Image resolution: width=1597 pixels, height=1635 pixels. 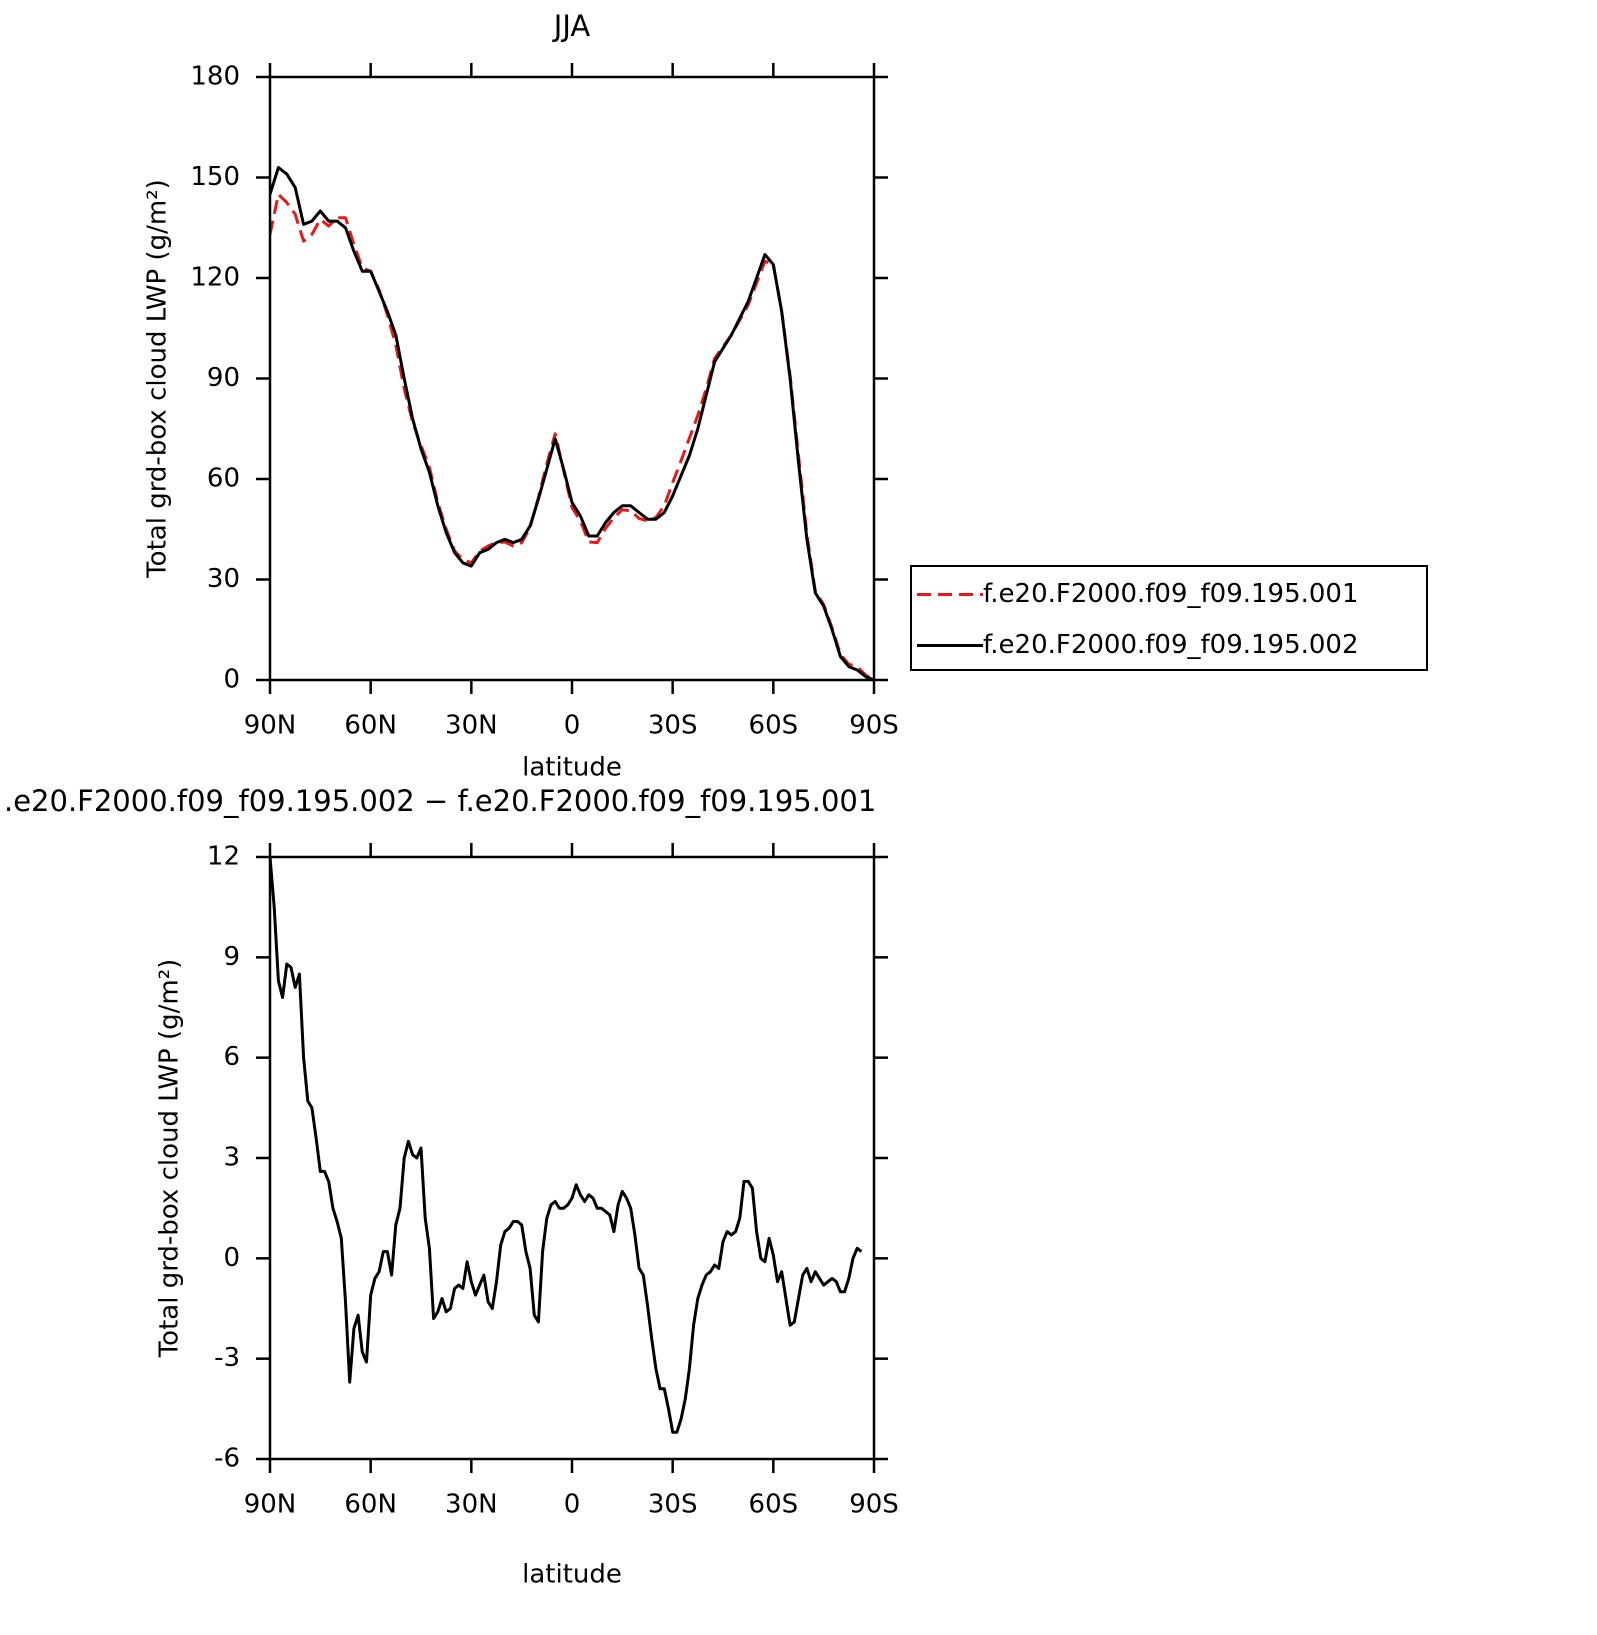 What do you see at coordinates (571, 26) in the screenshot?
I see `chart-title: JJA` at bounding box center [571, 26].